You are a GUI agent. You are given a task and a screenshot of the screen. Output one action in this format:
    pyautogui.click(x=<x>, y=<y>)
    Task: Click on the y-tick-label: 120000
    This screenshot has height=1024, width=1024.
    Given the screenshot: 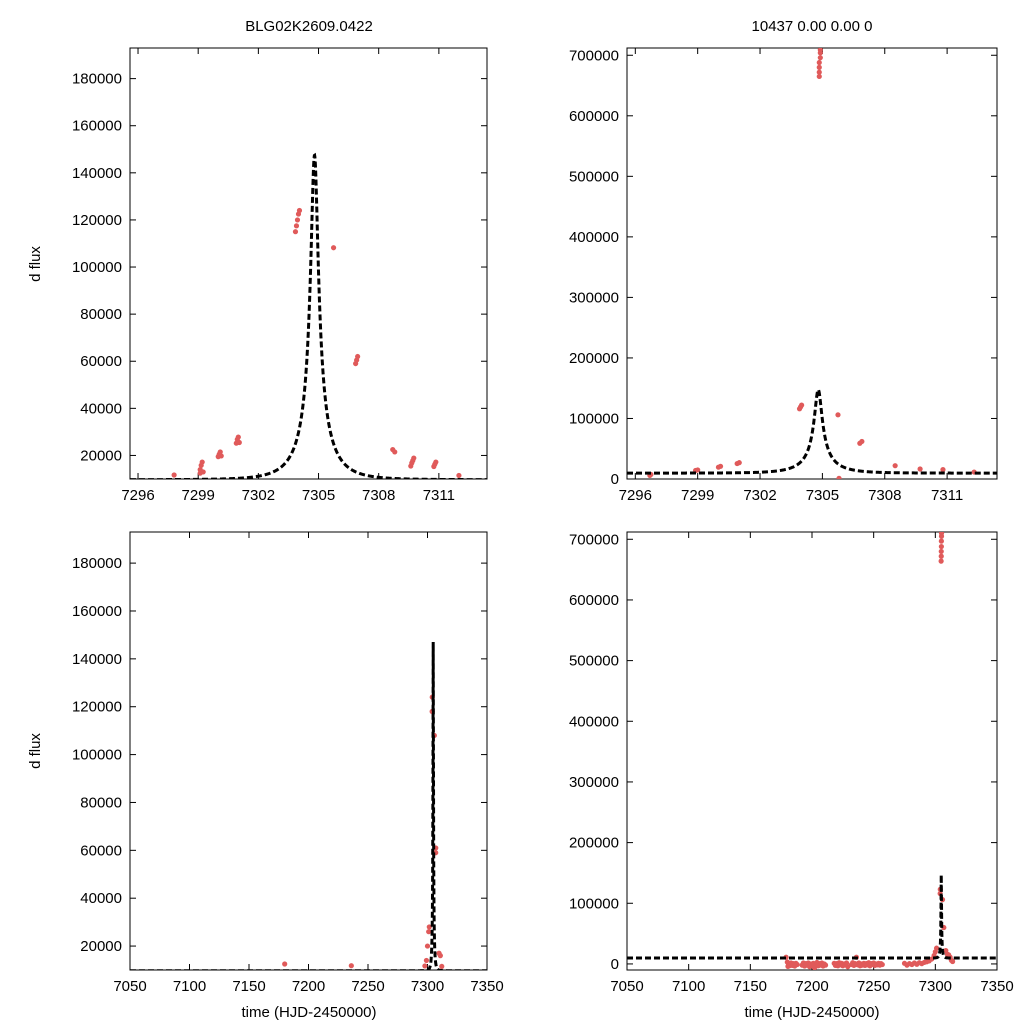 What is the action you would take?
    pyautogui.click(x=97, y=707)
    